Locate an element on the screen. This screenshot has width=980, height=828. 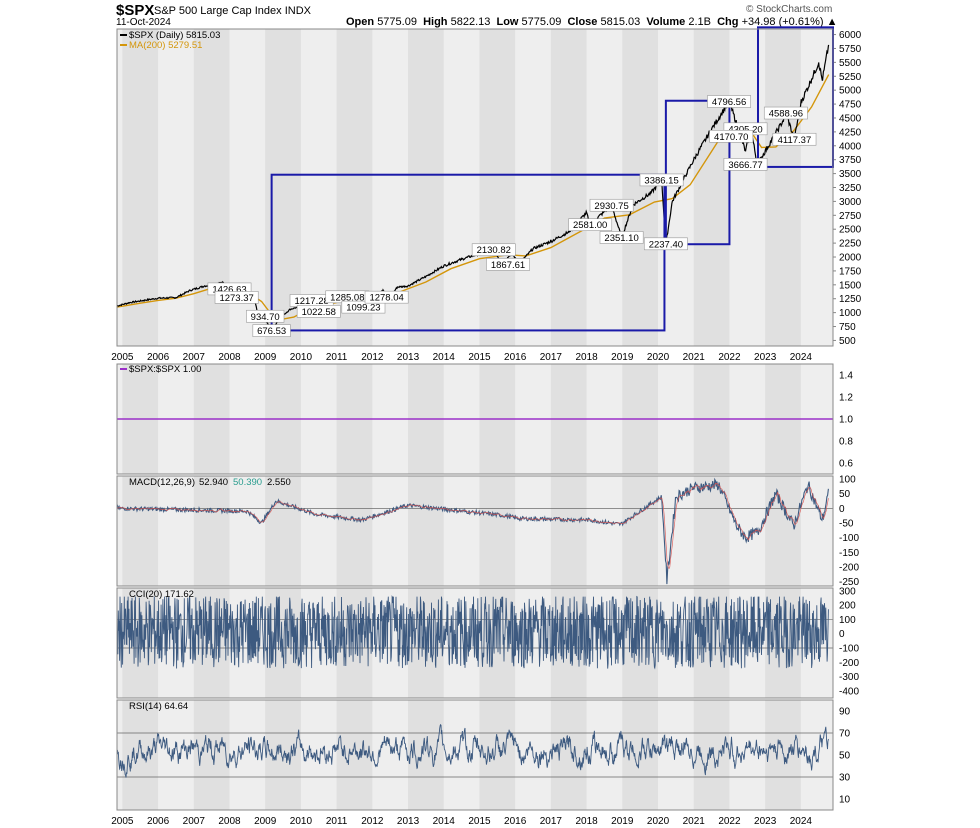
annotation-label: 1217.28 is located at coordinates (311, 301).